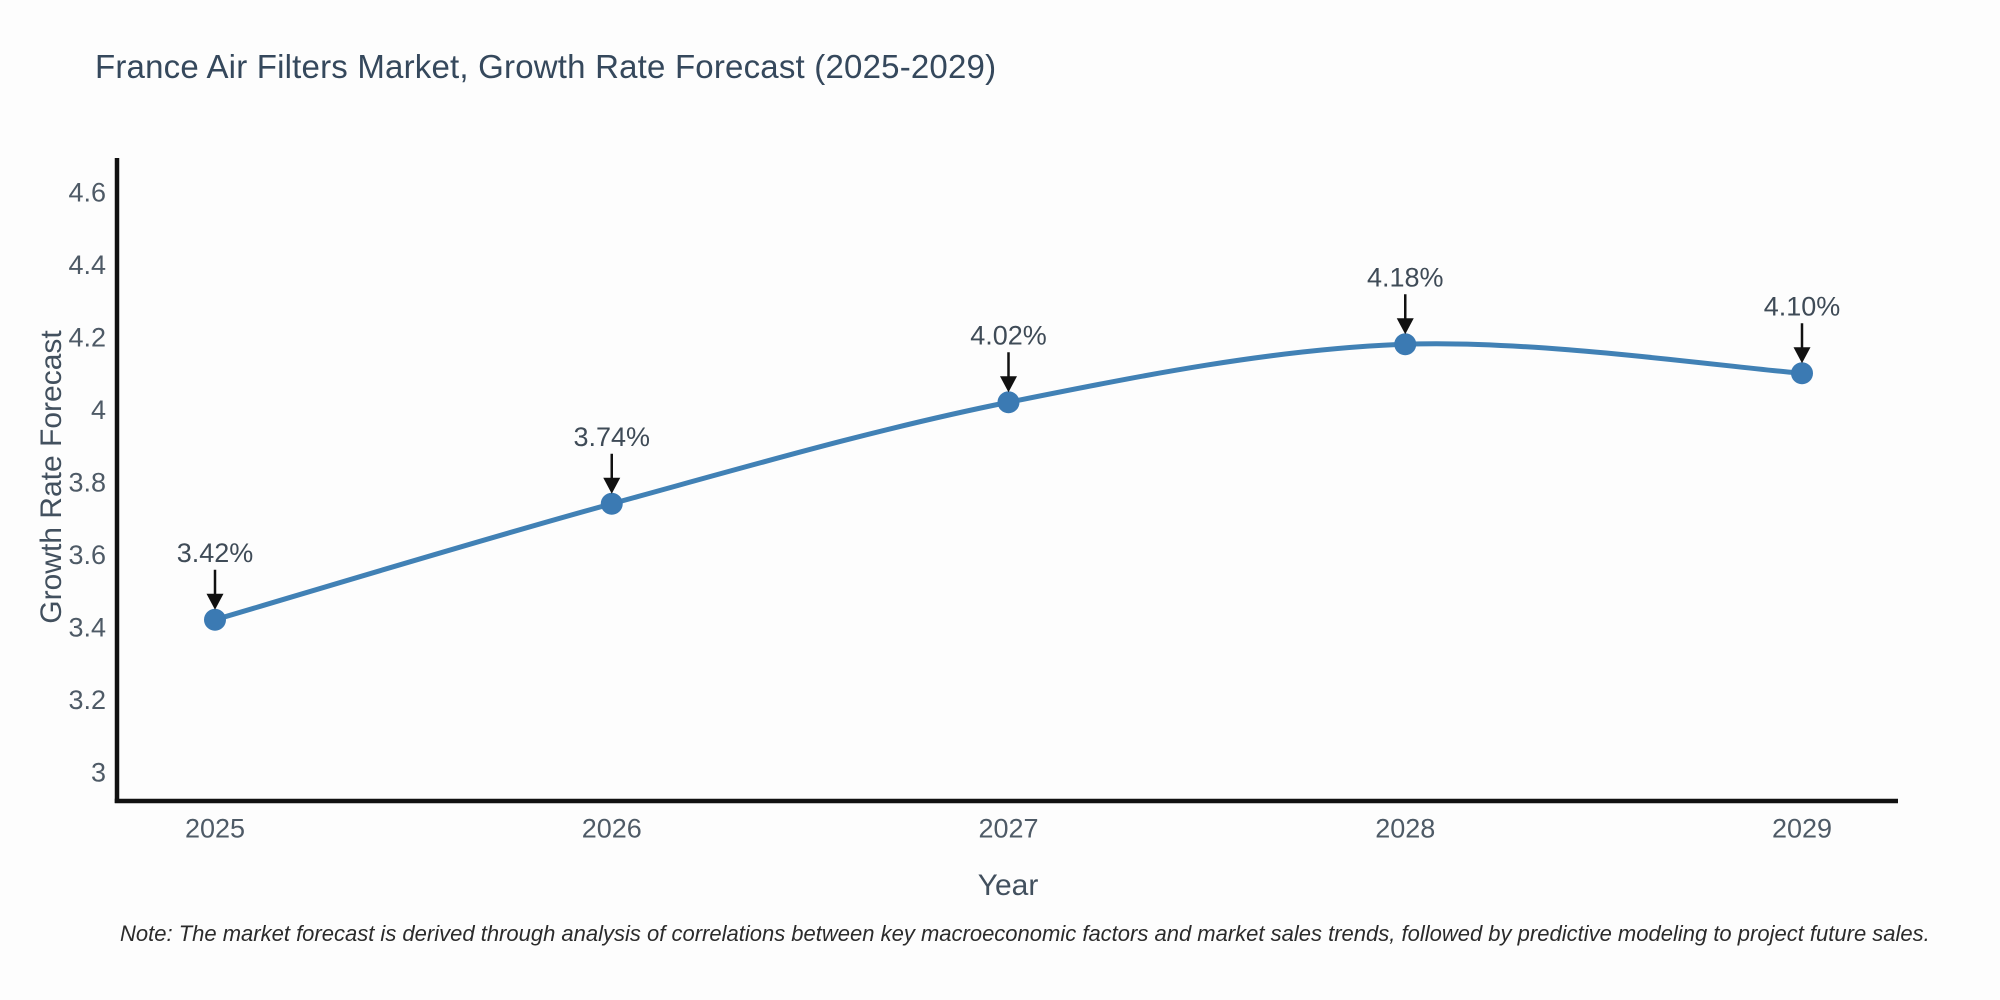 This screenshot has height=1000, width=2000. I want to click on data-point-label: 4.02%, so click(1008, 335).